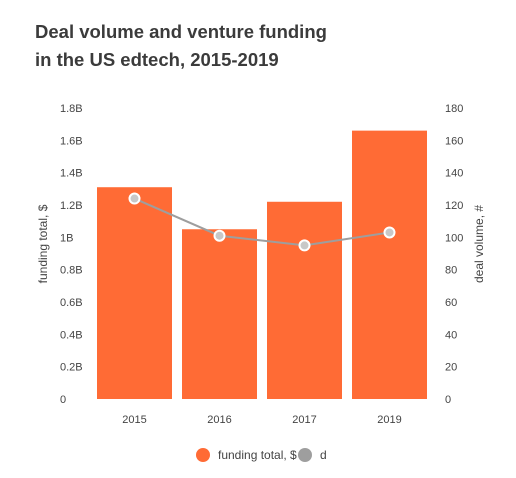  I want to click on left-tick-label: 0.2B, so click(71, 368).